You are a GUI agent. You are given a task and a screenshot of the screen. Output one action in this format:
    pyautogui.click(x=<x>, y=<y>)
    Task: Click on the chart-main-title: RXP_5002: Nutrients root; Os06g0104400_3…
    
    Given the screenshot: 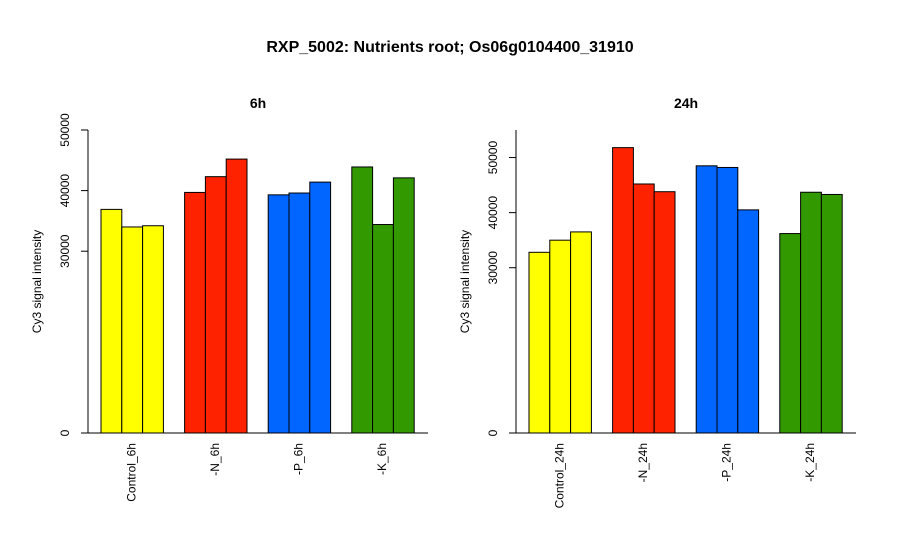 What is the action you would take?
    pyautogui.click(x=450, y=47)
    